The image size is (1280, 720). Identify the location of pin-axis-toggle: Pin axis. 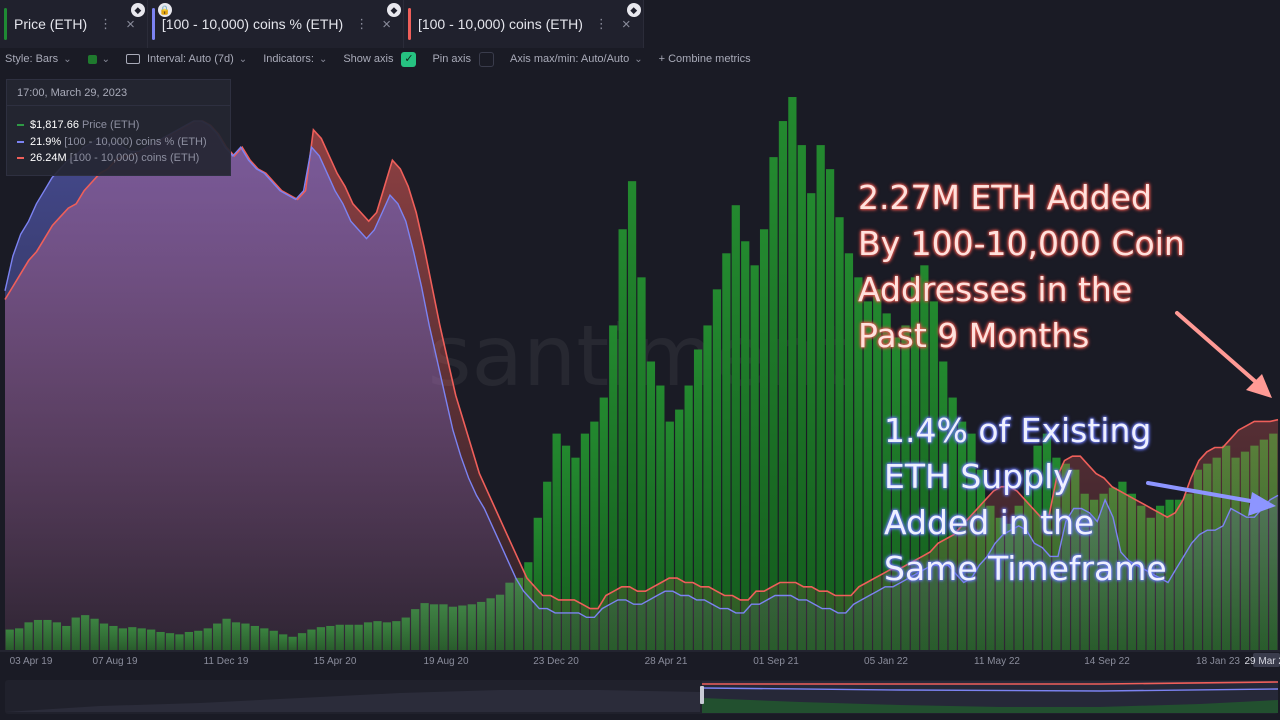
(463, 59).